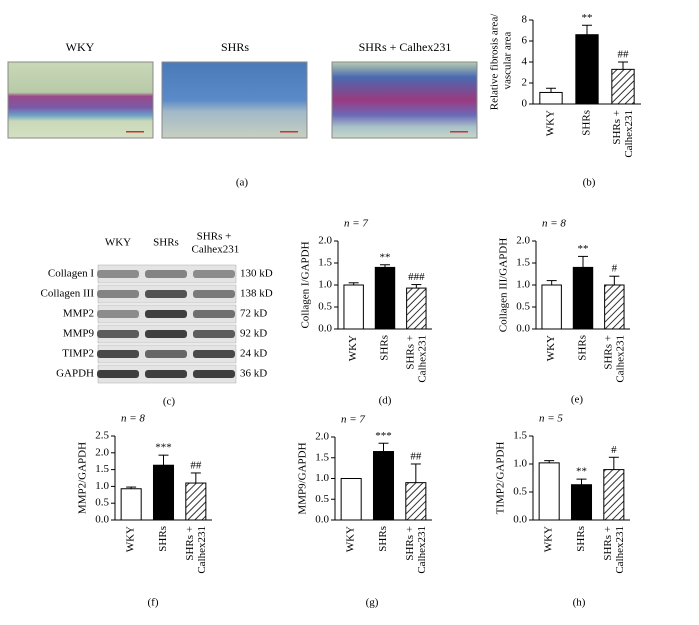  Describe the element at coordinates (416, 277) in the screenshot. I see `significance: ###` at that location.